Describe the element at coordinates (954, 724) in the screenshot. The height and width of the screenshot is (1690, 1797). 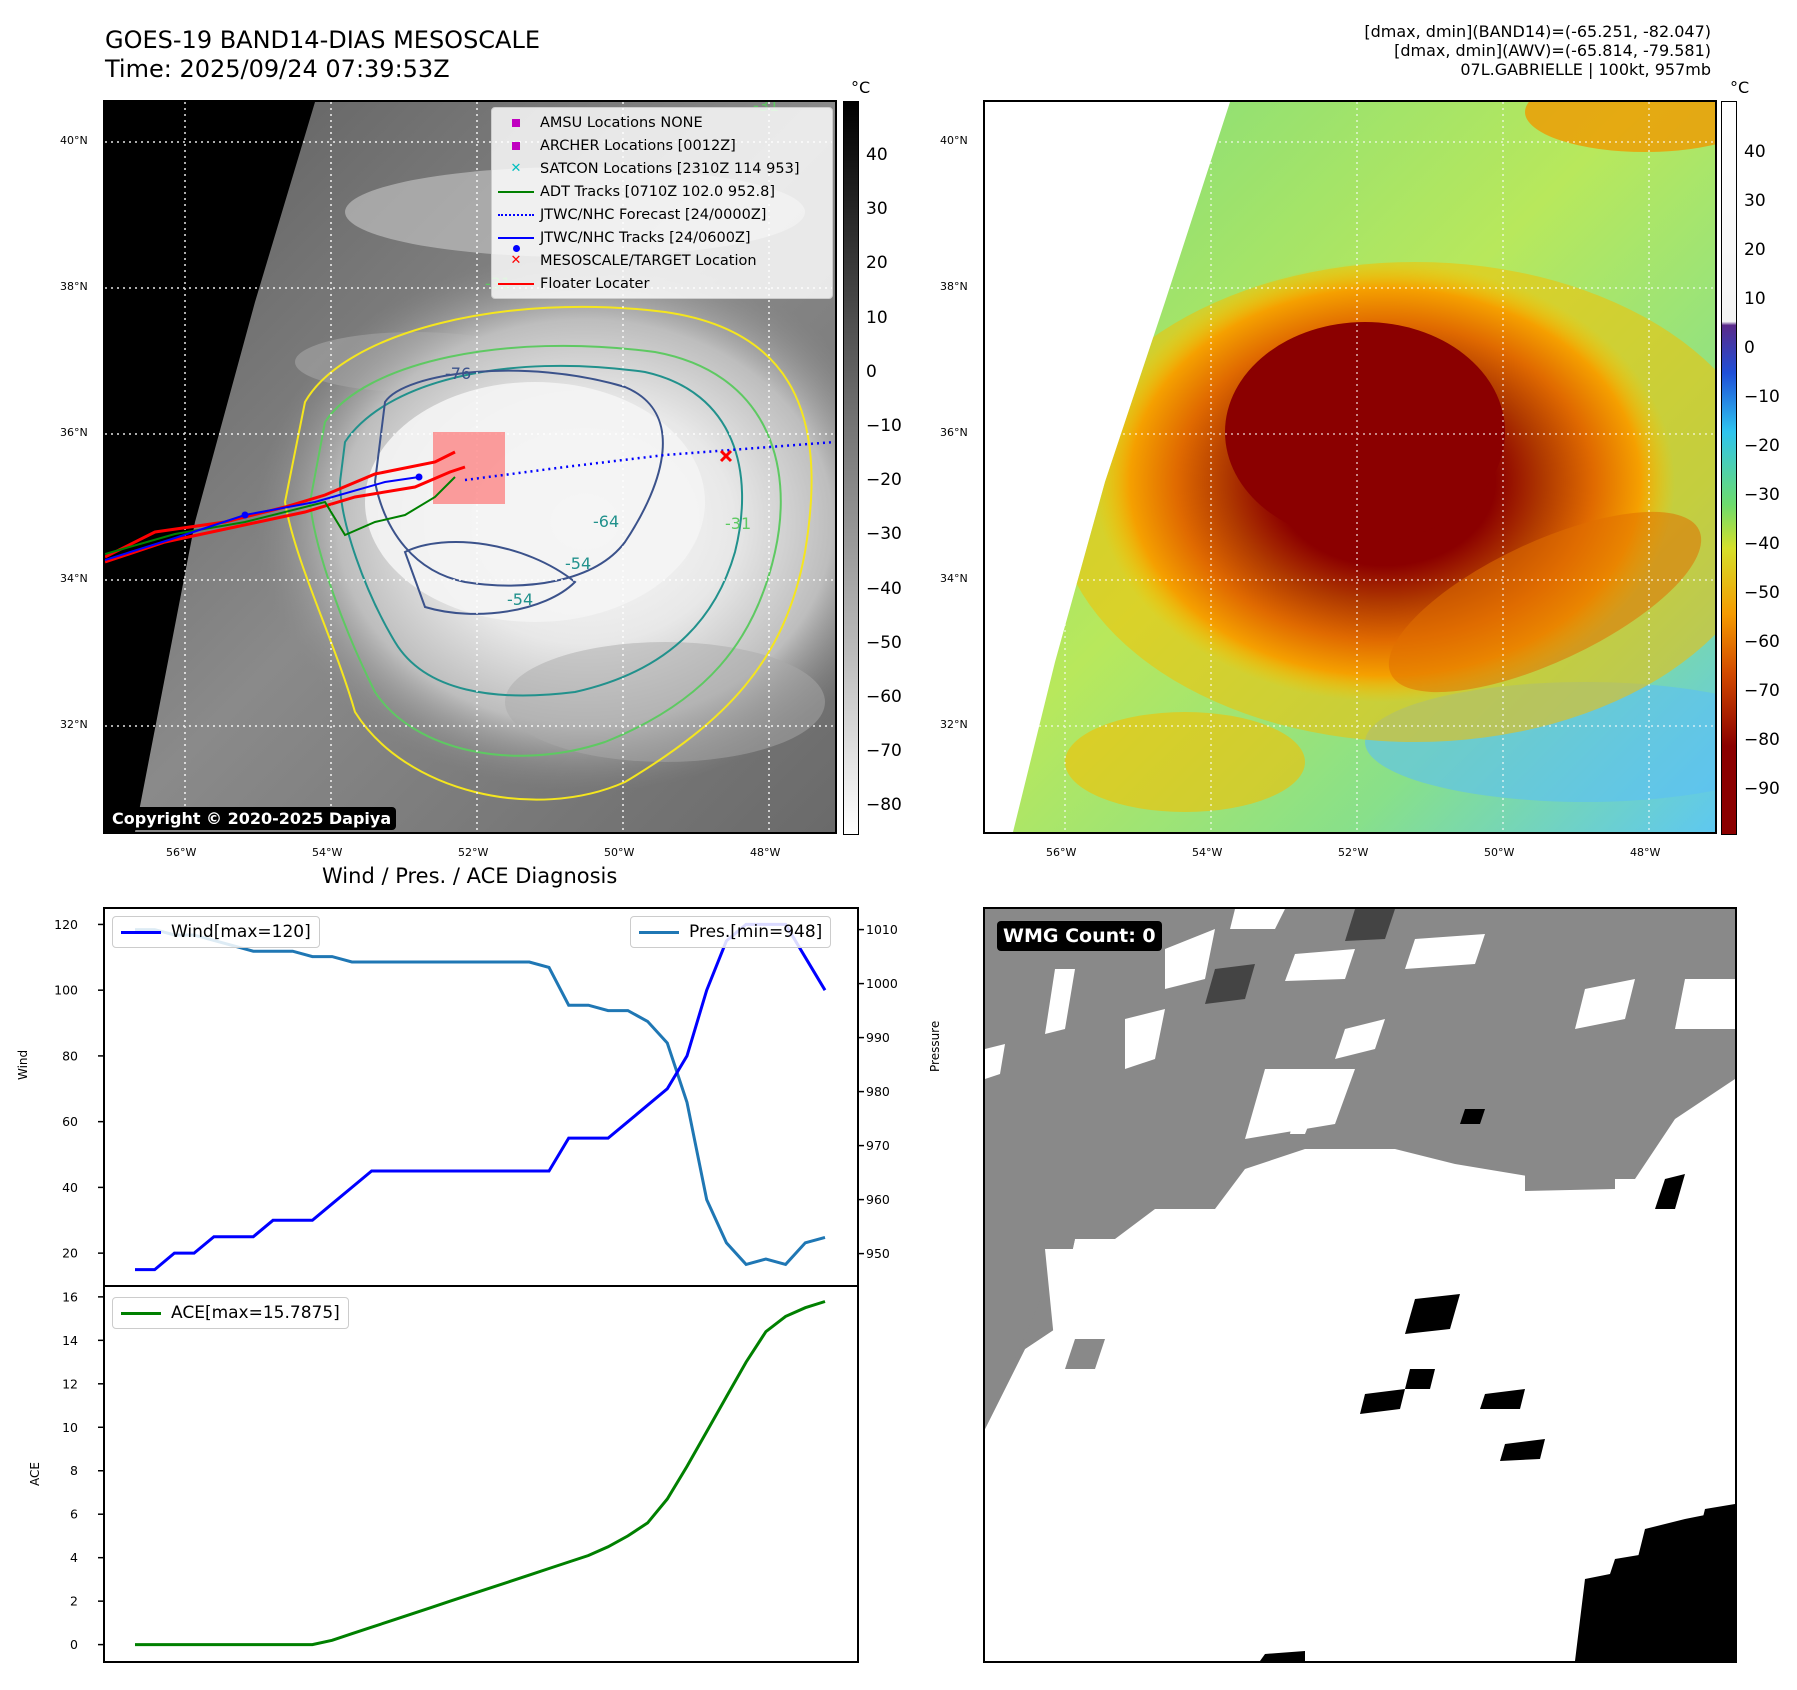
I see `lat-label: 32°N` at that location.